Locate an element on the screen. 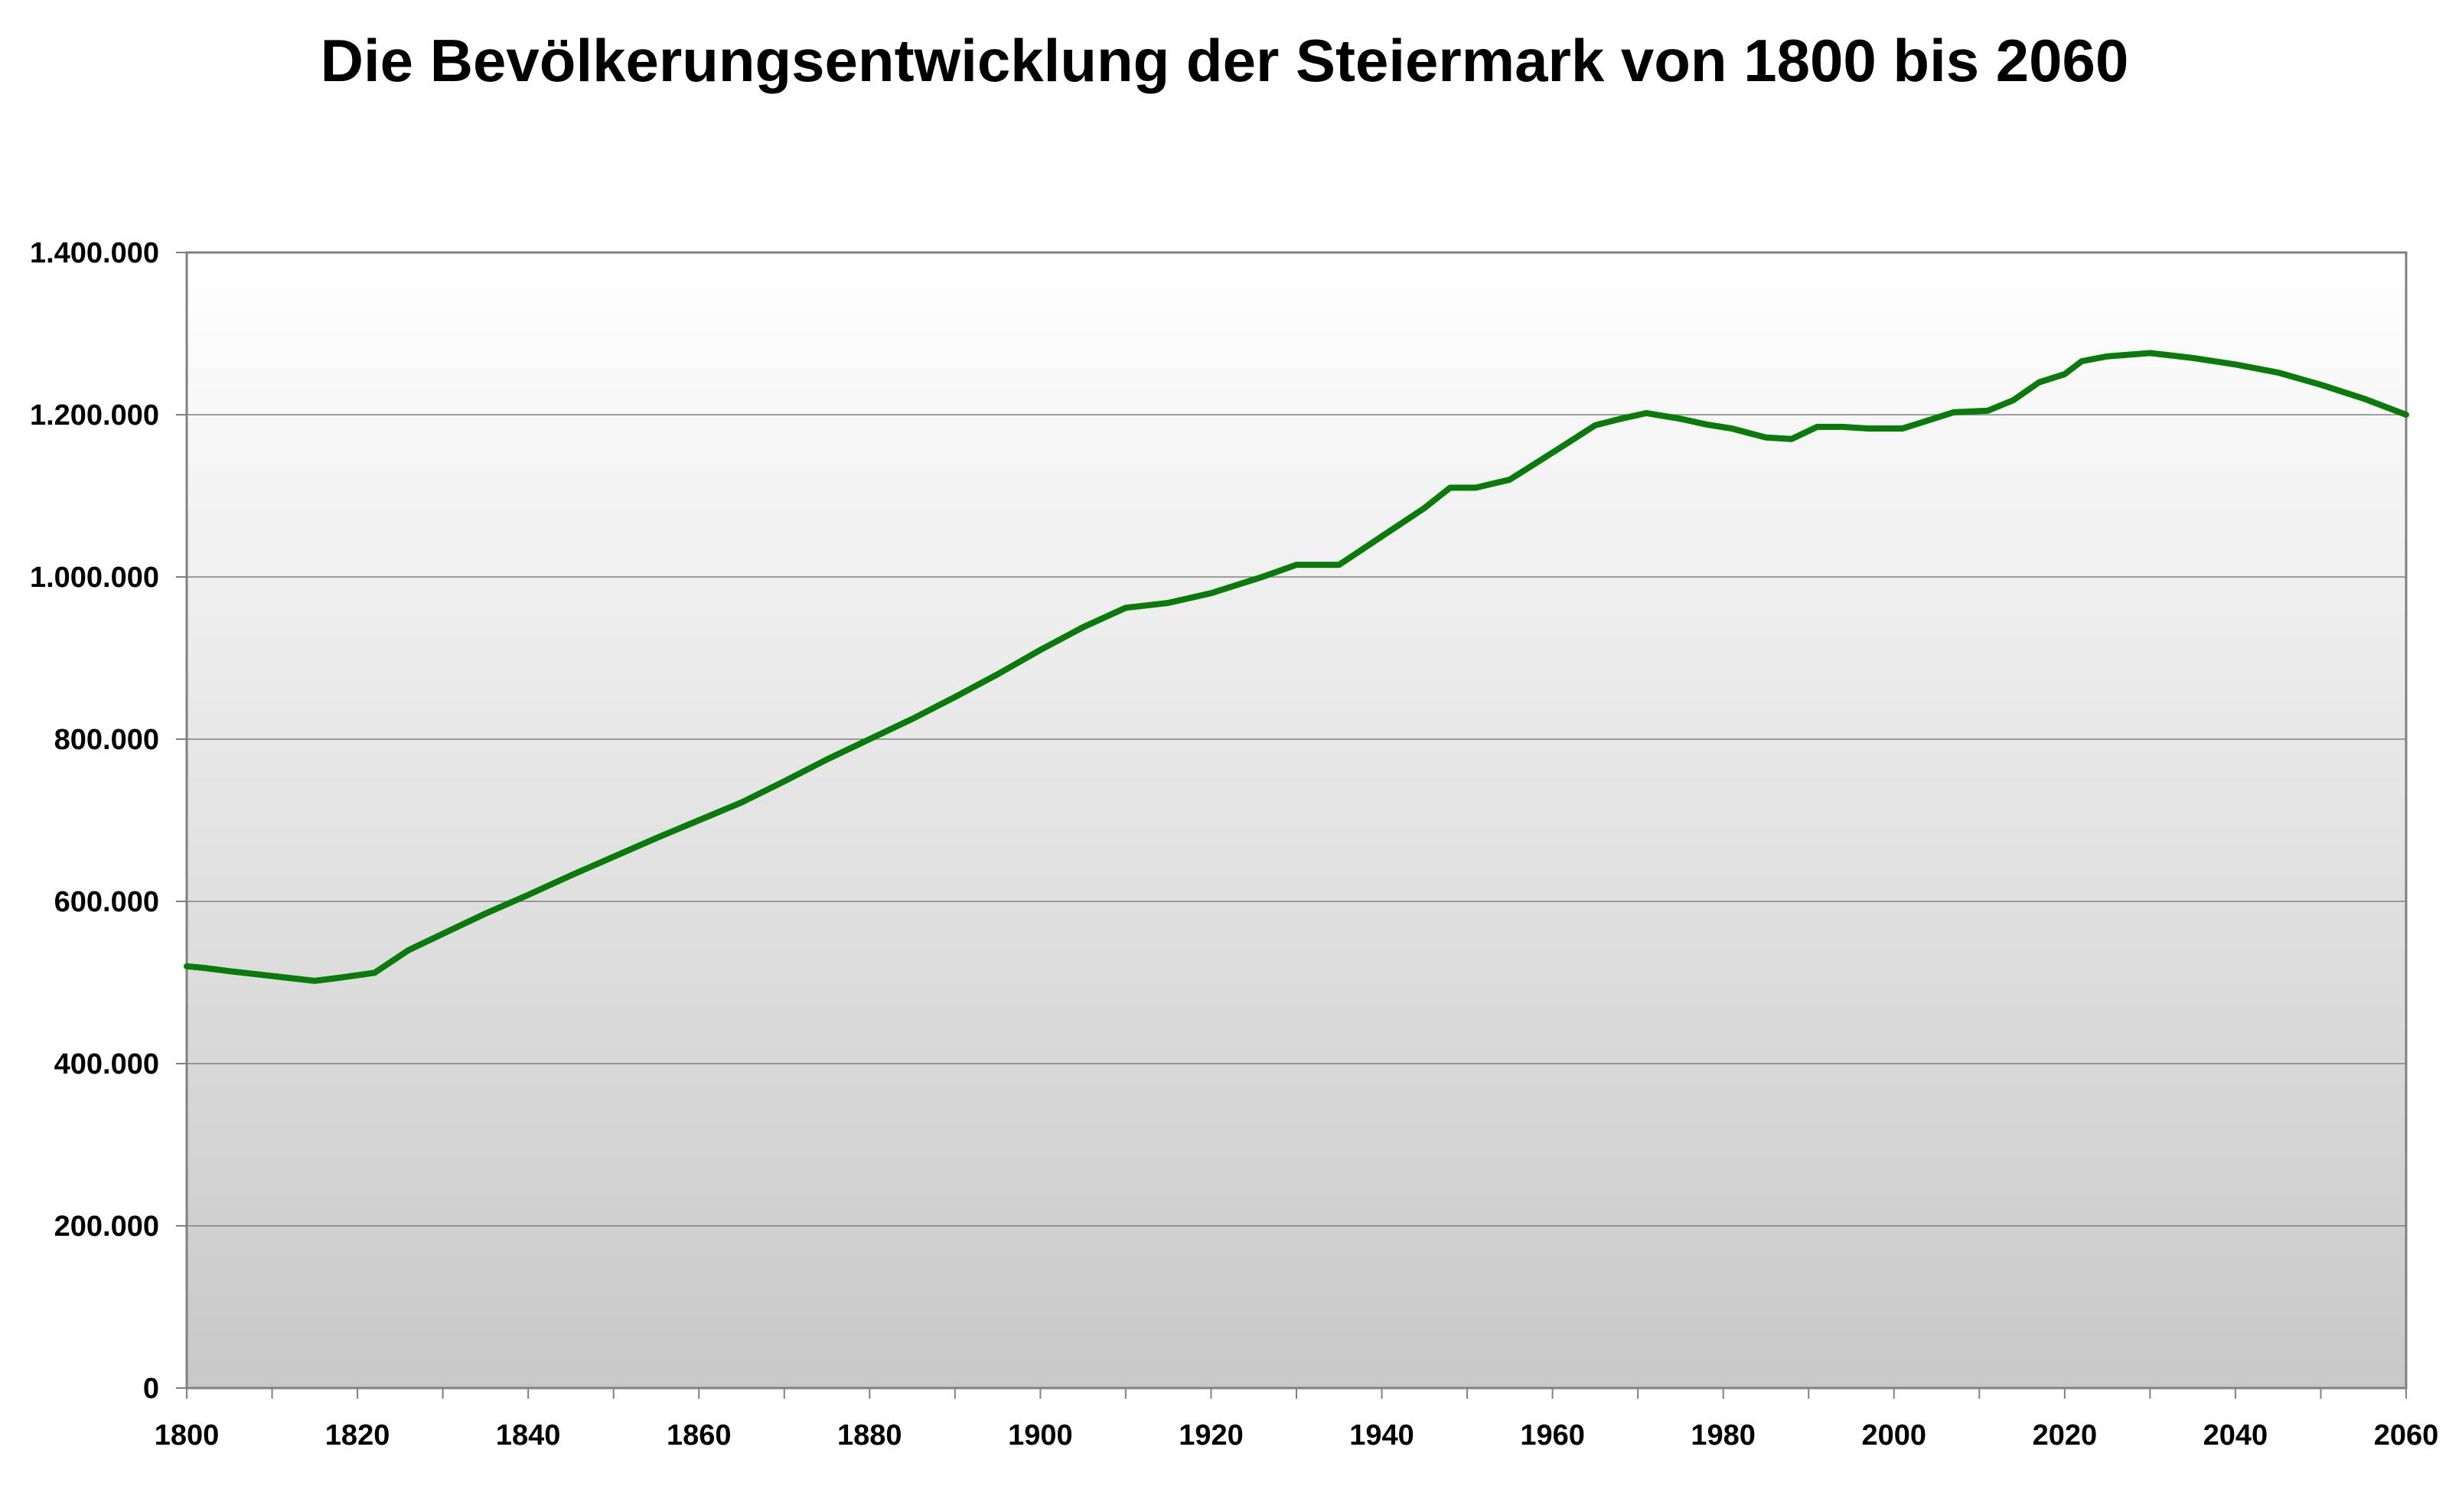 This screenshot has height=1512, width=2449. x-tick-label: 1800 is located at coordinates (187, 1435).